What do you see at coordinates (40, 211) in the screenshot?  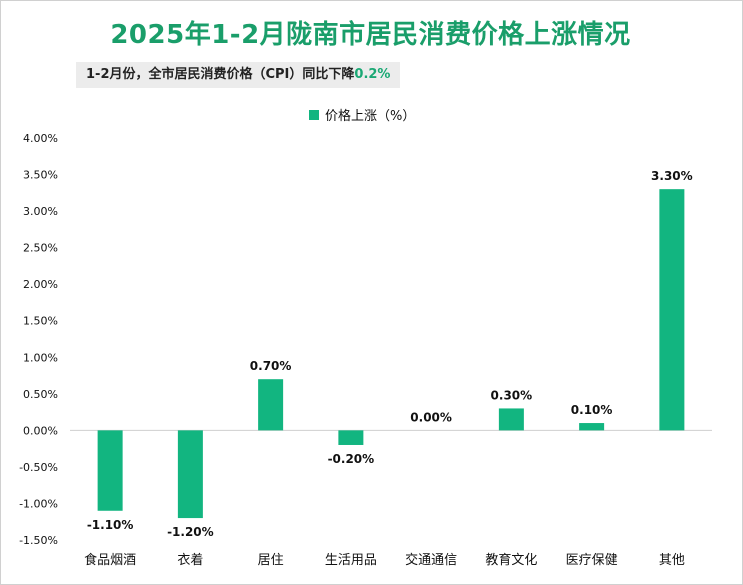 I see `y-tick-label: 3.00%` at bounding box center [40, 211].